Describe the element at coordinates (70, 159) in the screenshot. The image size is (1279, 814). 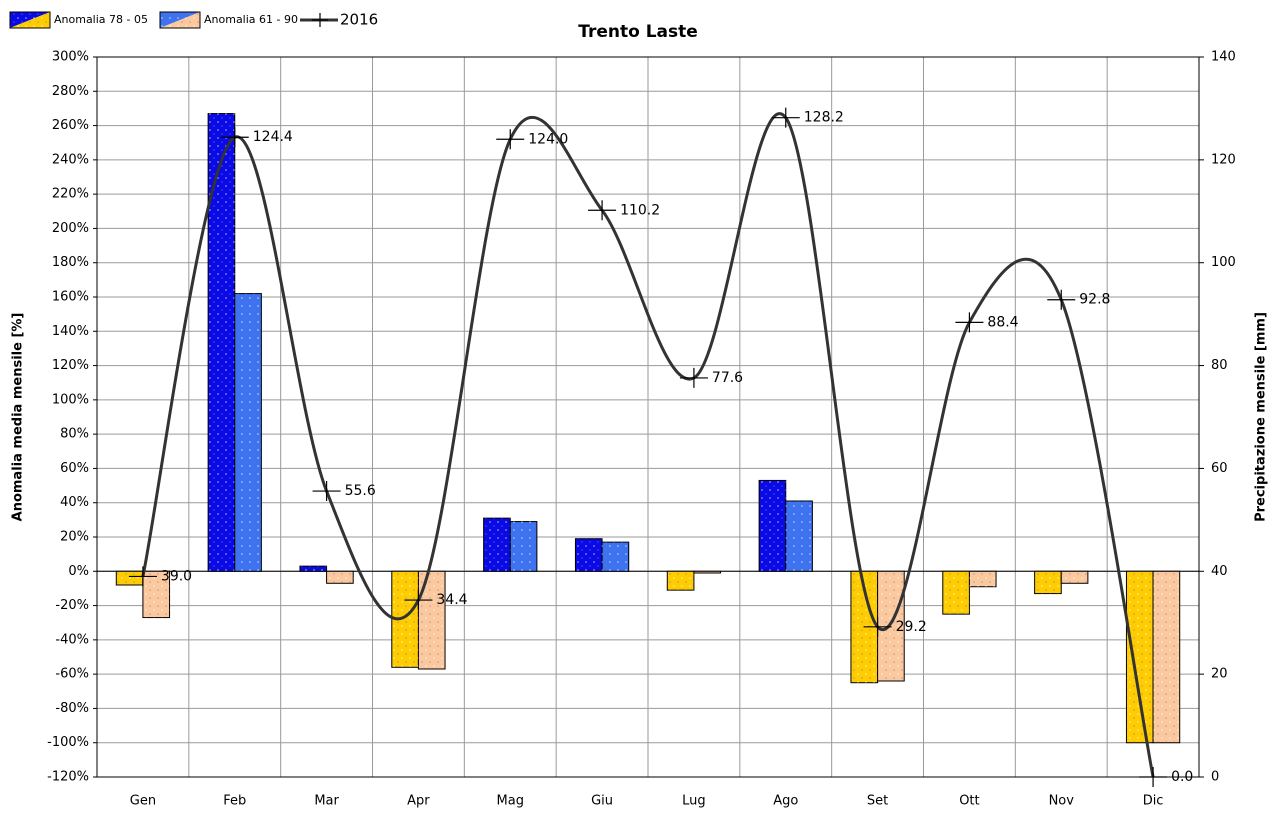
I see `y-tick-label: 240%` at that location.